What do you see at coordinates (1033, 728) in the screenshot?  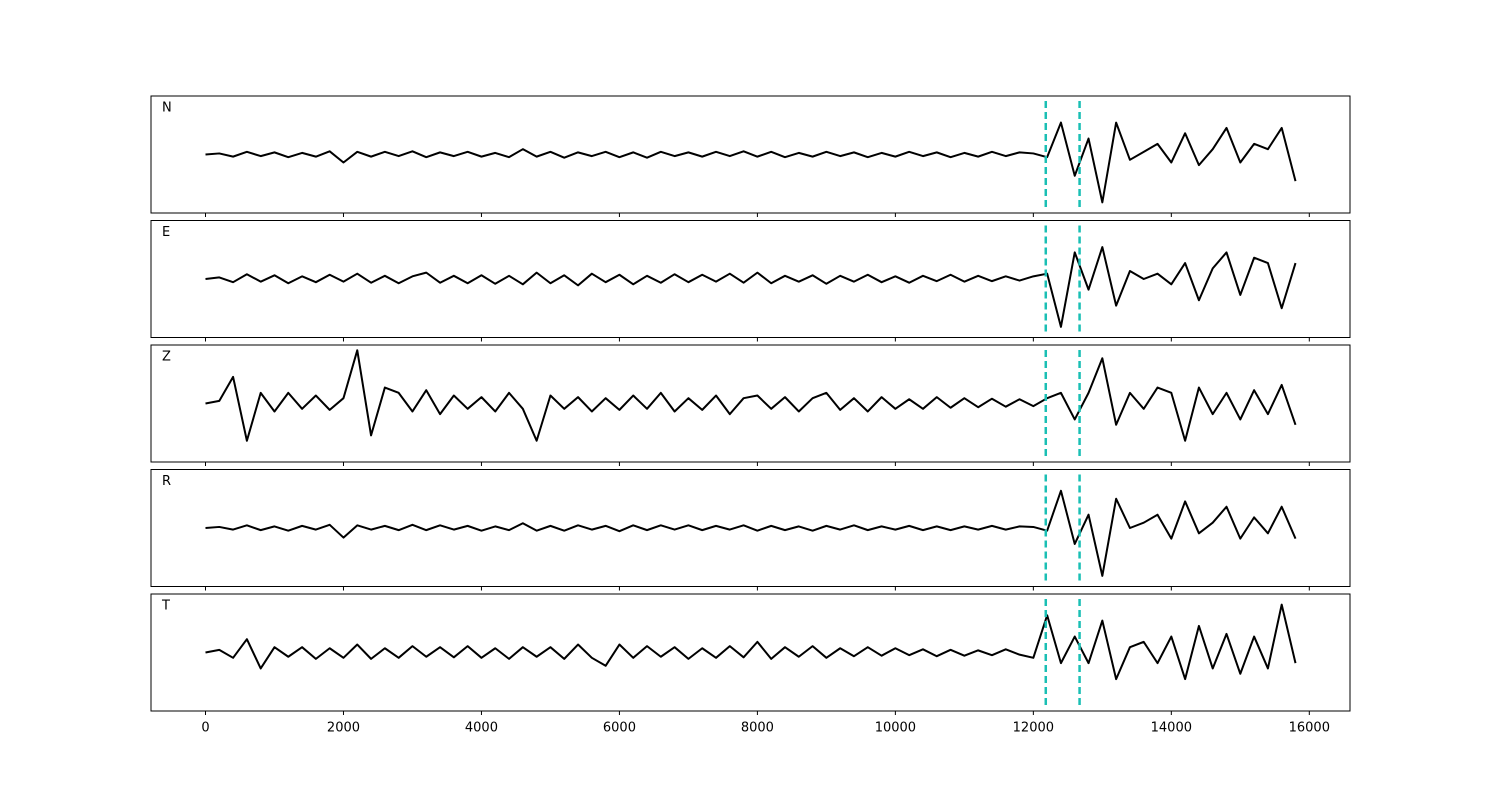 I see `x-tick-label: 12000` at bounding box center [1033, 728].